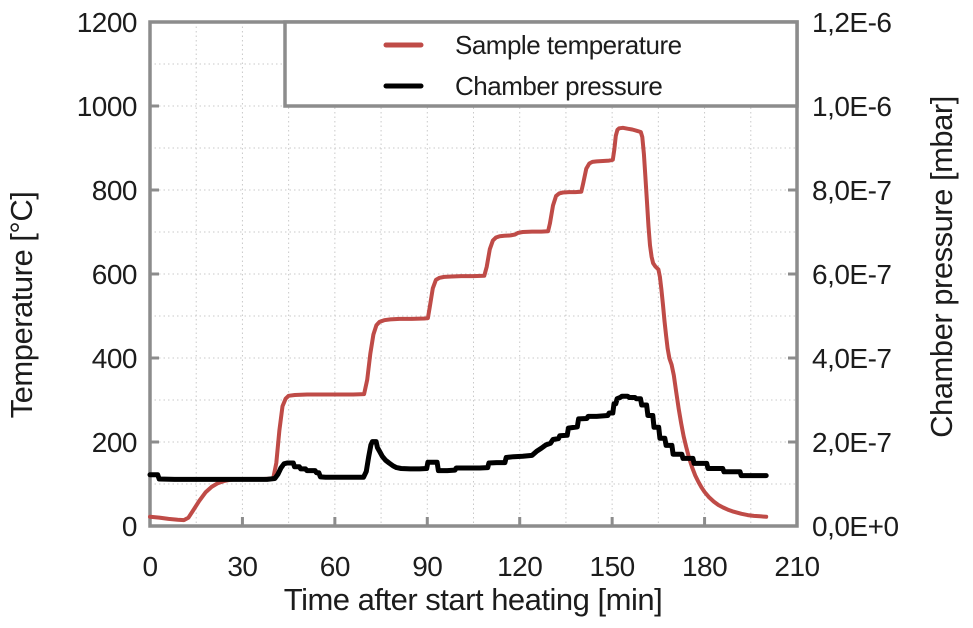 This screenshot has width=973, height=628. Describe the element at coordinates (458, 437) in the screenshot. I see `series-chamber-pressure` at that location.